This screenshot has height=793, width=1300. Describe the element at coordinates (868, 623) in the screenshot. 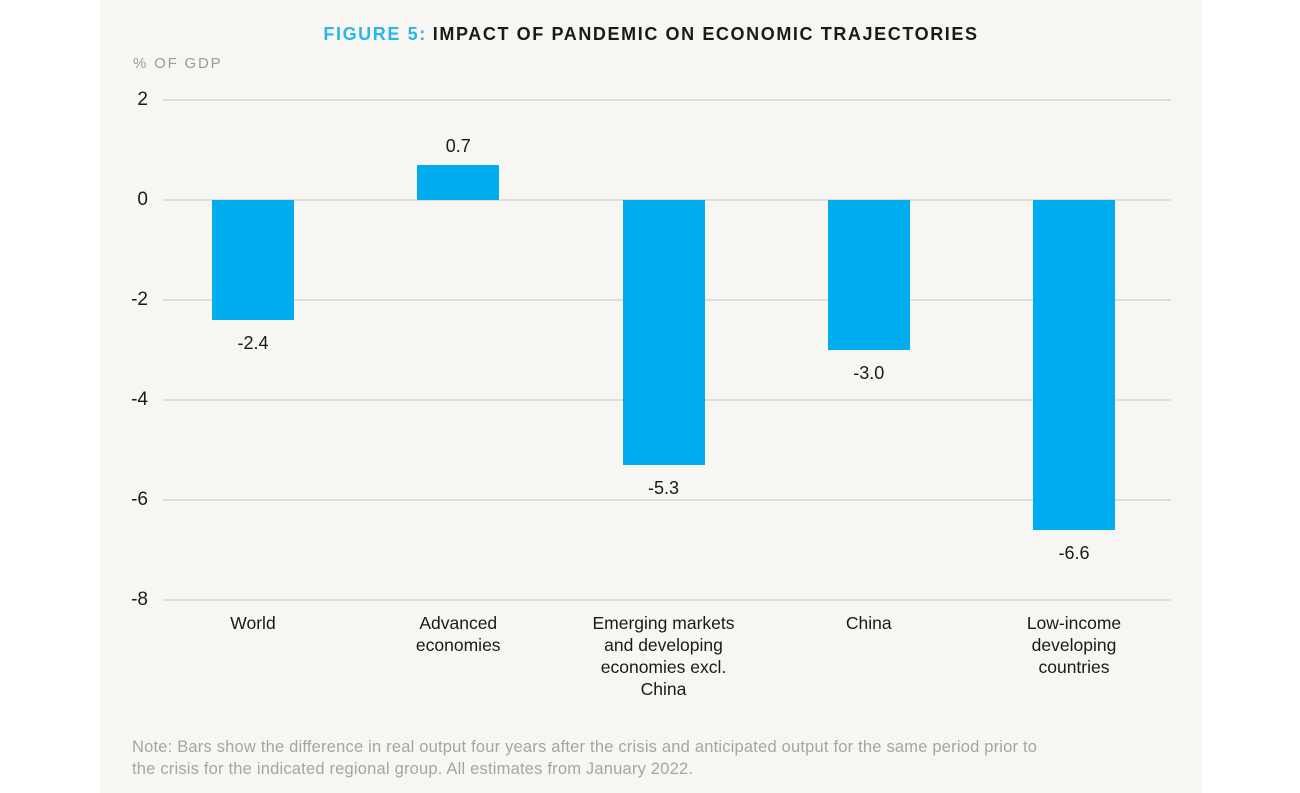

I see `category-label: China` at that location.